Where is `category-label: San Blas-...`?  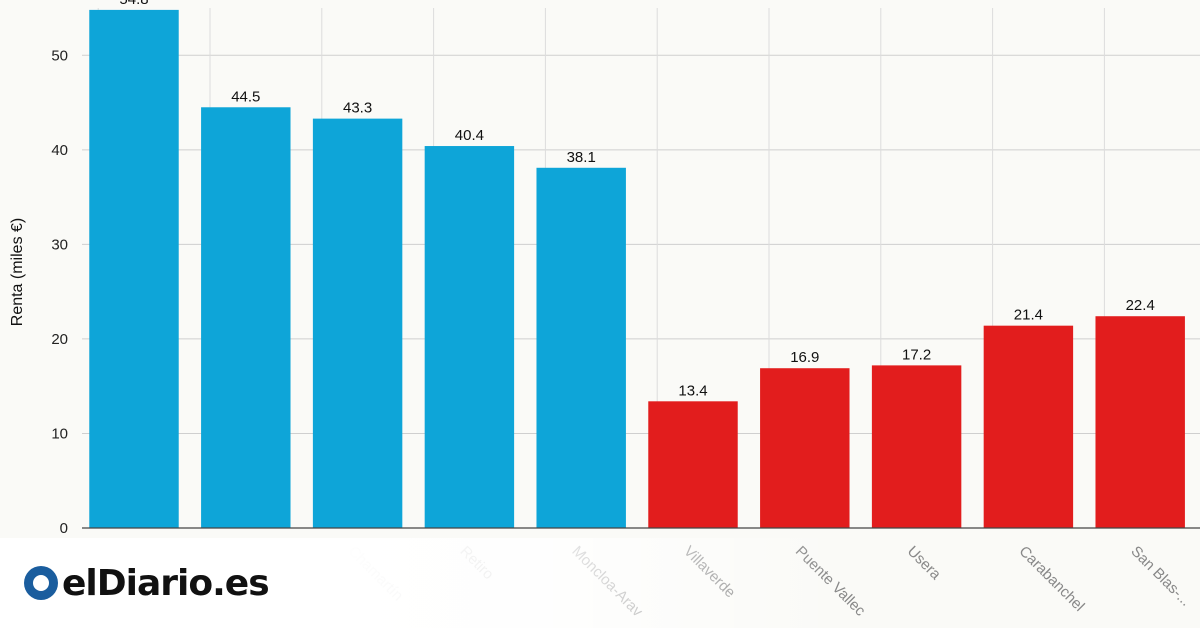
category-label: San Blas-... is located at coordinates (1160, 576).